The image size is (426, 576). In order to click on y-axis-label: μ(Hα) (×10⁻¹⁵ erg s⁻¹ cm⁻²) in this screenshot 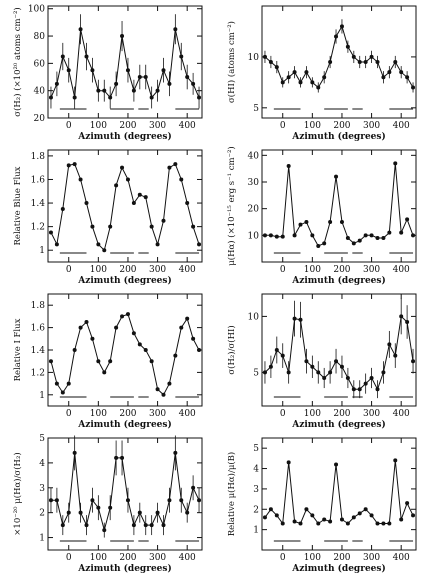, I will do `click(231, 206)`.